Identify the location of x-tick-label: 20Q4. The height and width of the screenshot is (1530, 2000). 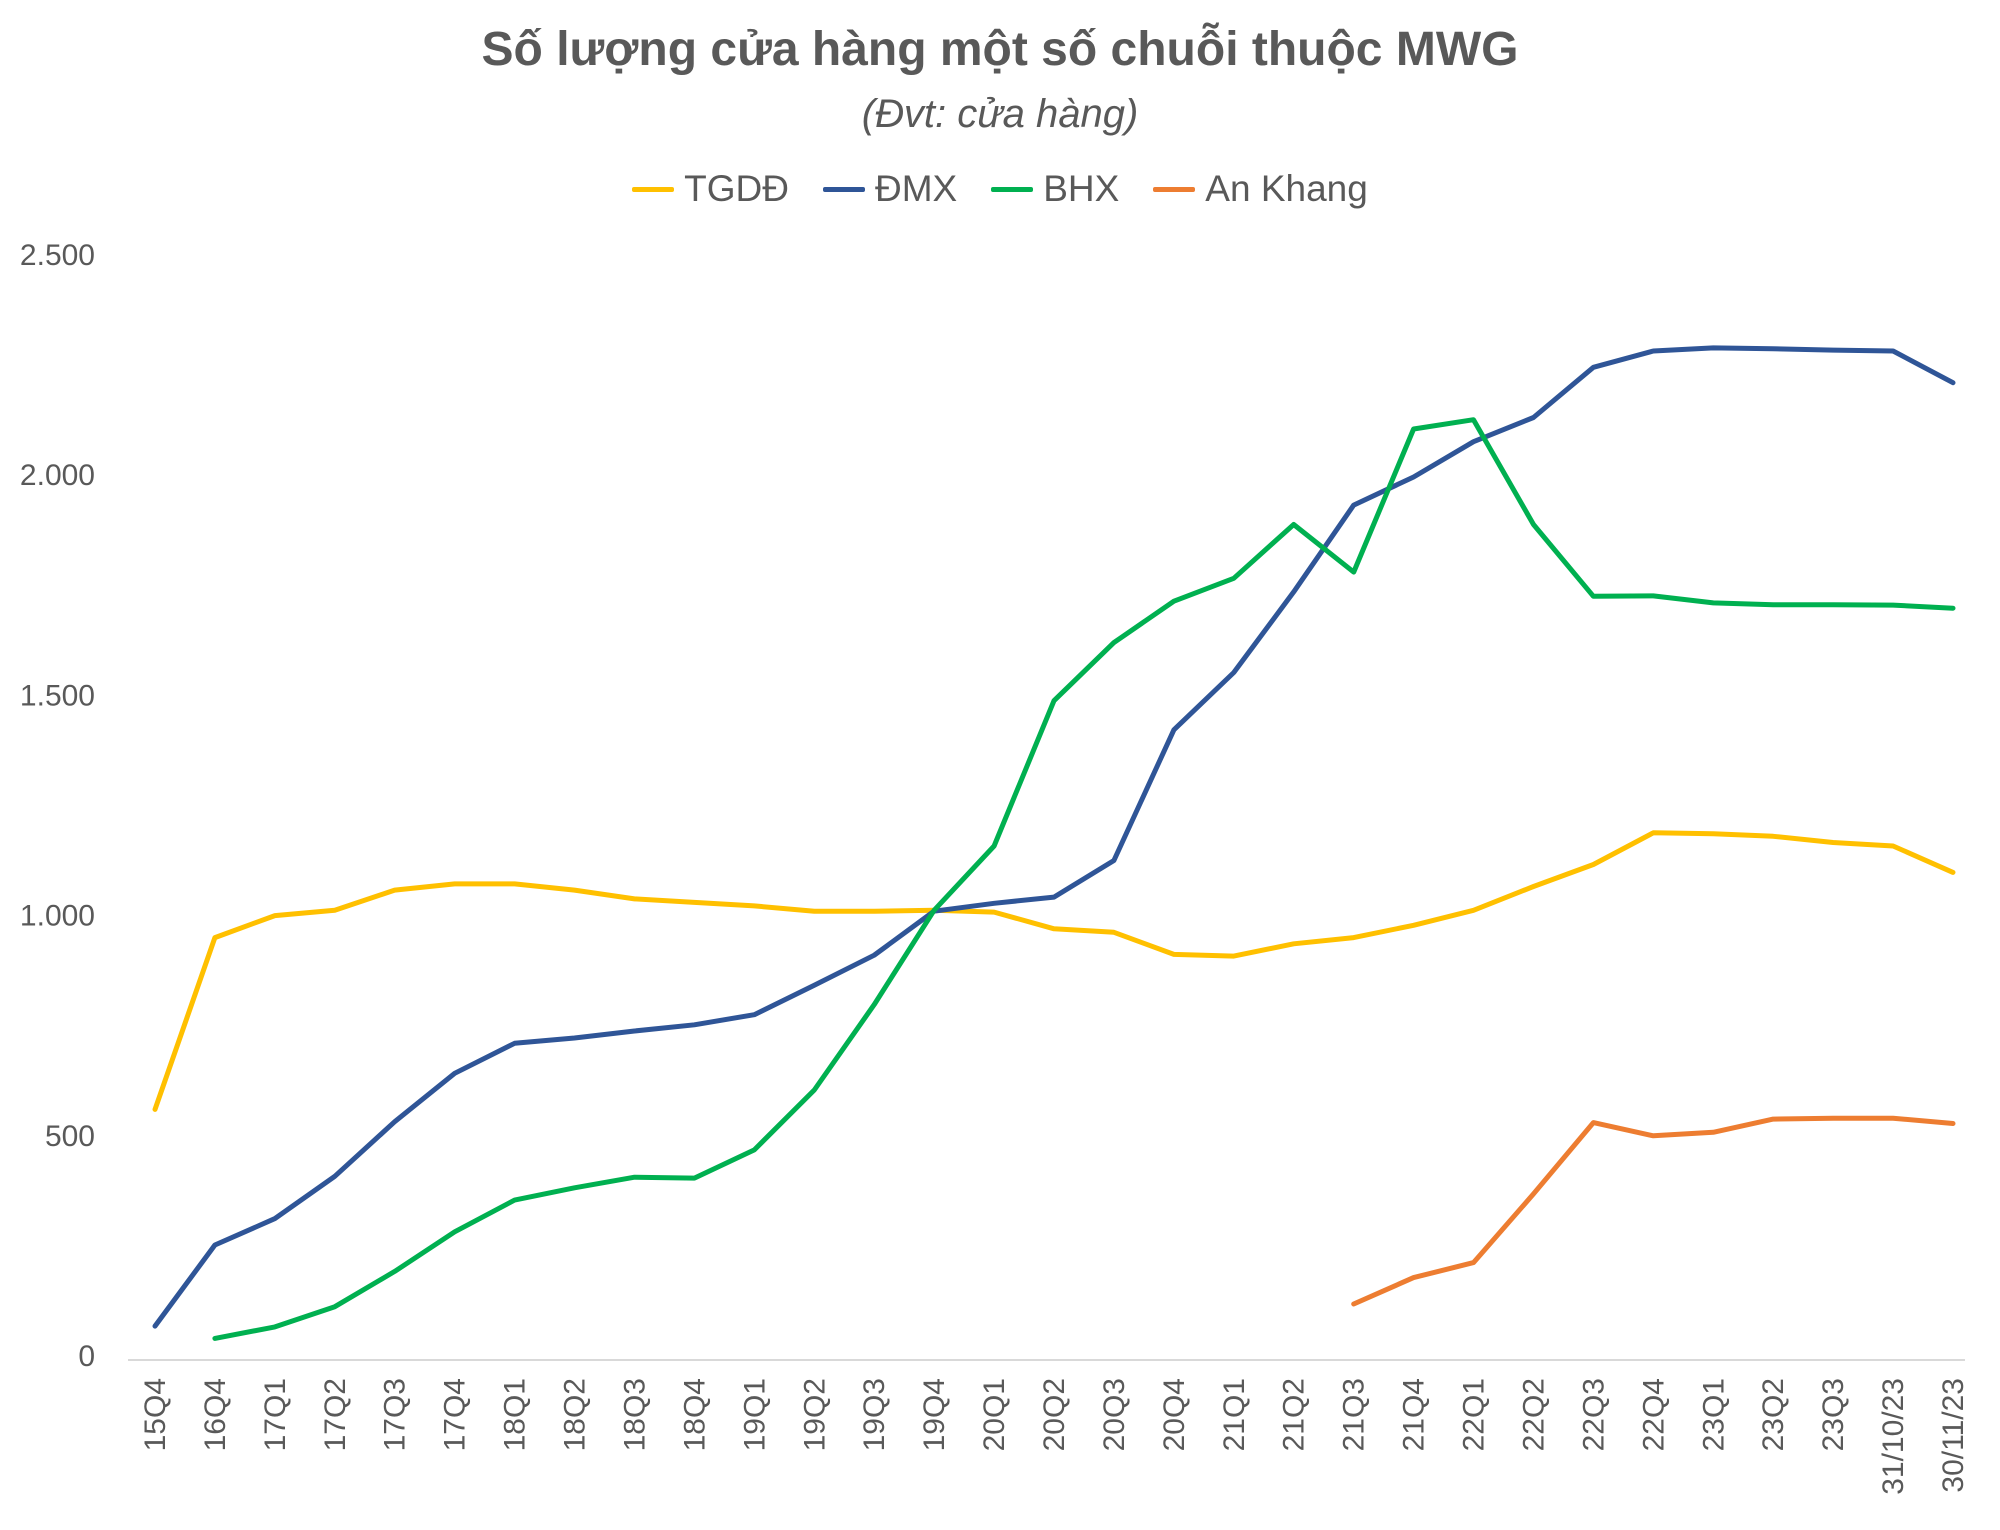
(1174, 1414).